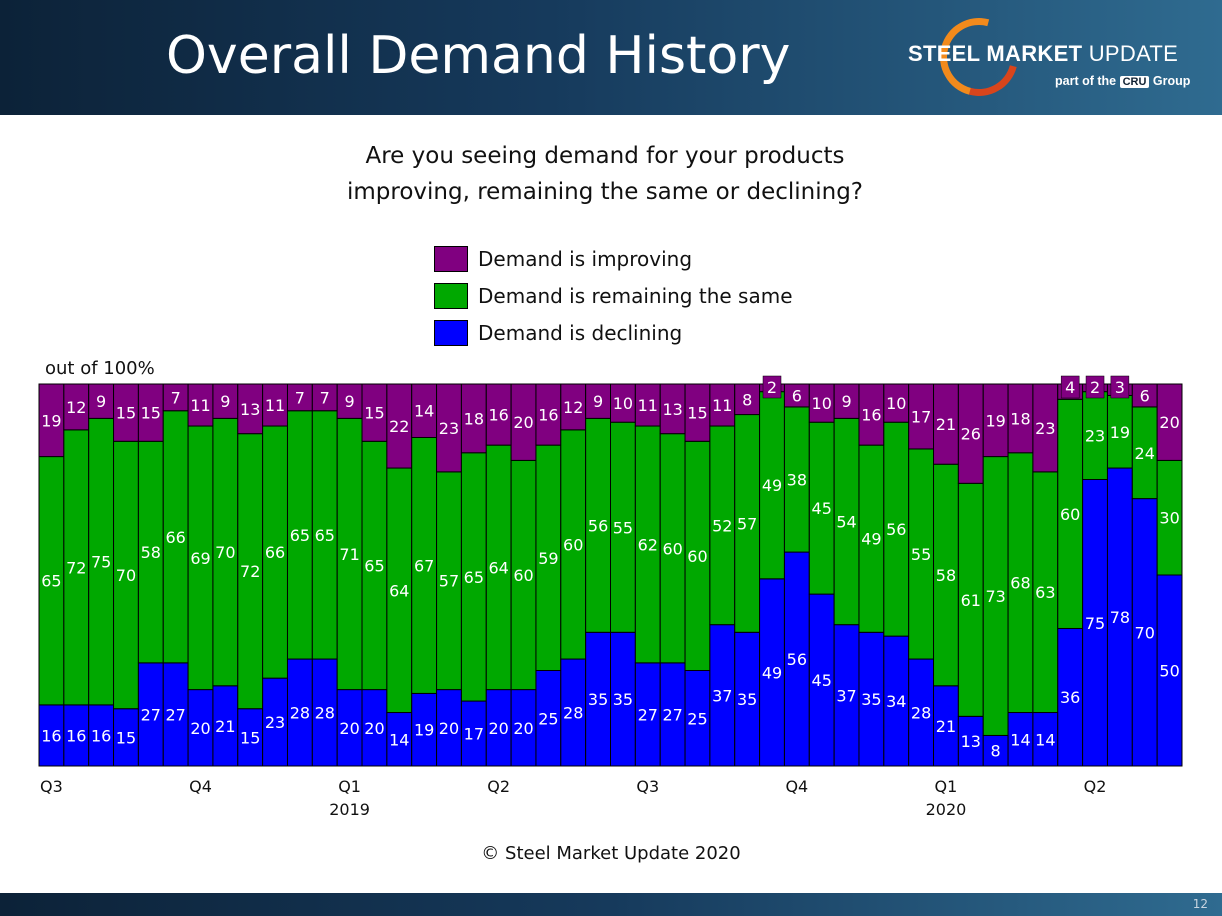 The width and height of the screenshot is (1222, 916). What do you see at coordinates (51, 581) in the screenshot?
I see `data-label-same-0: 65` at bounding box center [51, 581].